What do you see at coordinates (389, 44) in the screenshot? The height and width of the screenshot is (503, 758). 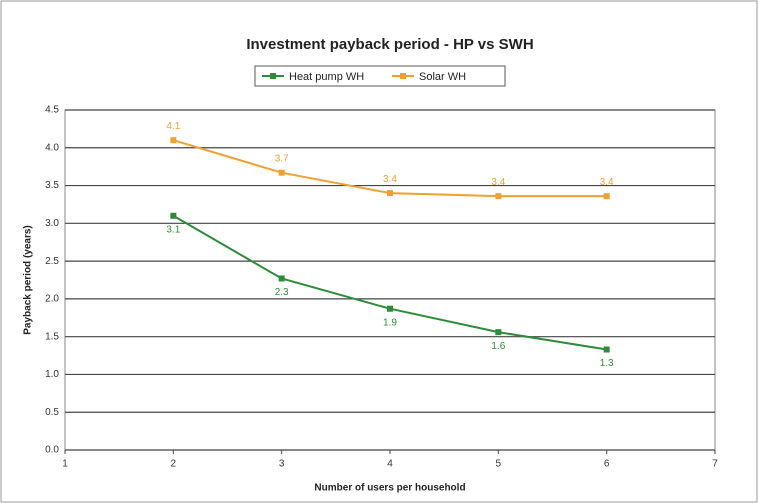 I see `chart-title: Investment payback period - HP vs SWH` at bounding box center [389, 44].